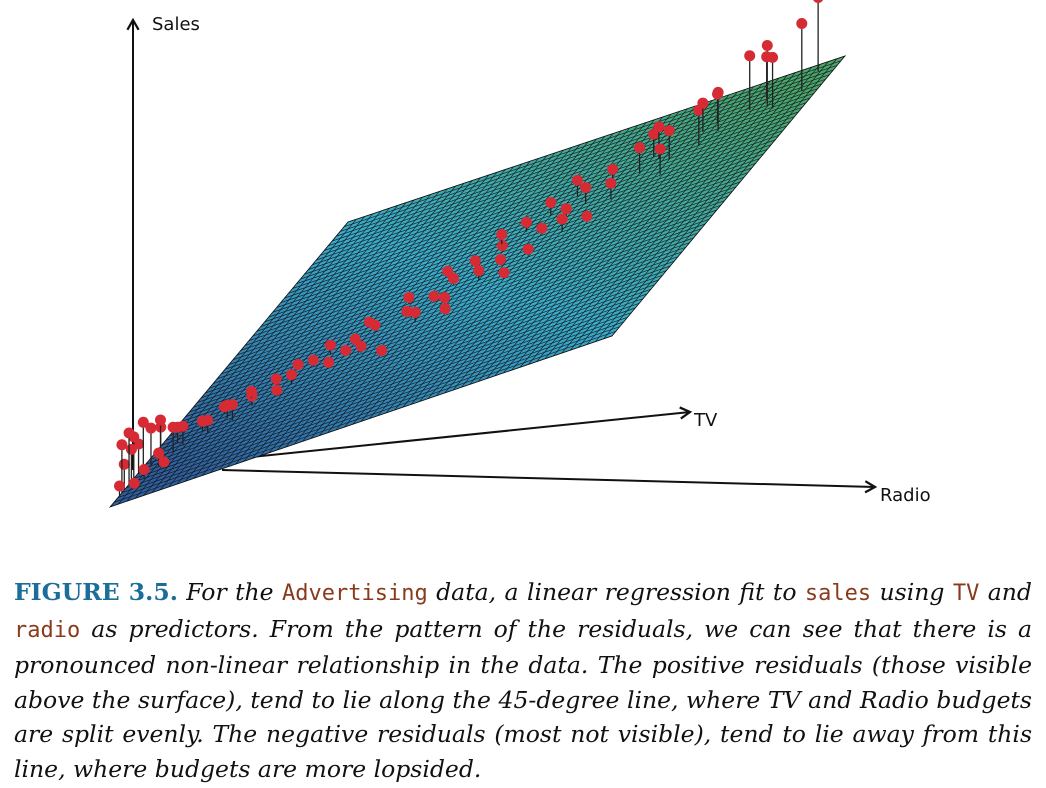 This screenshot has height=788, width=1046. What do you see at coordinates (176, 24) in the screenshot?
I see `sales-axis-label: Sales` at bounding box center [176, 24].